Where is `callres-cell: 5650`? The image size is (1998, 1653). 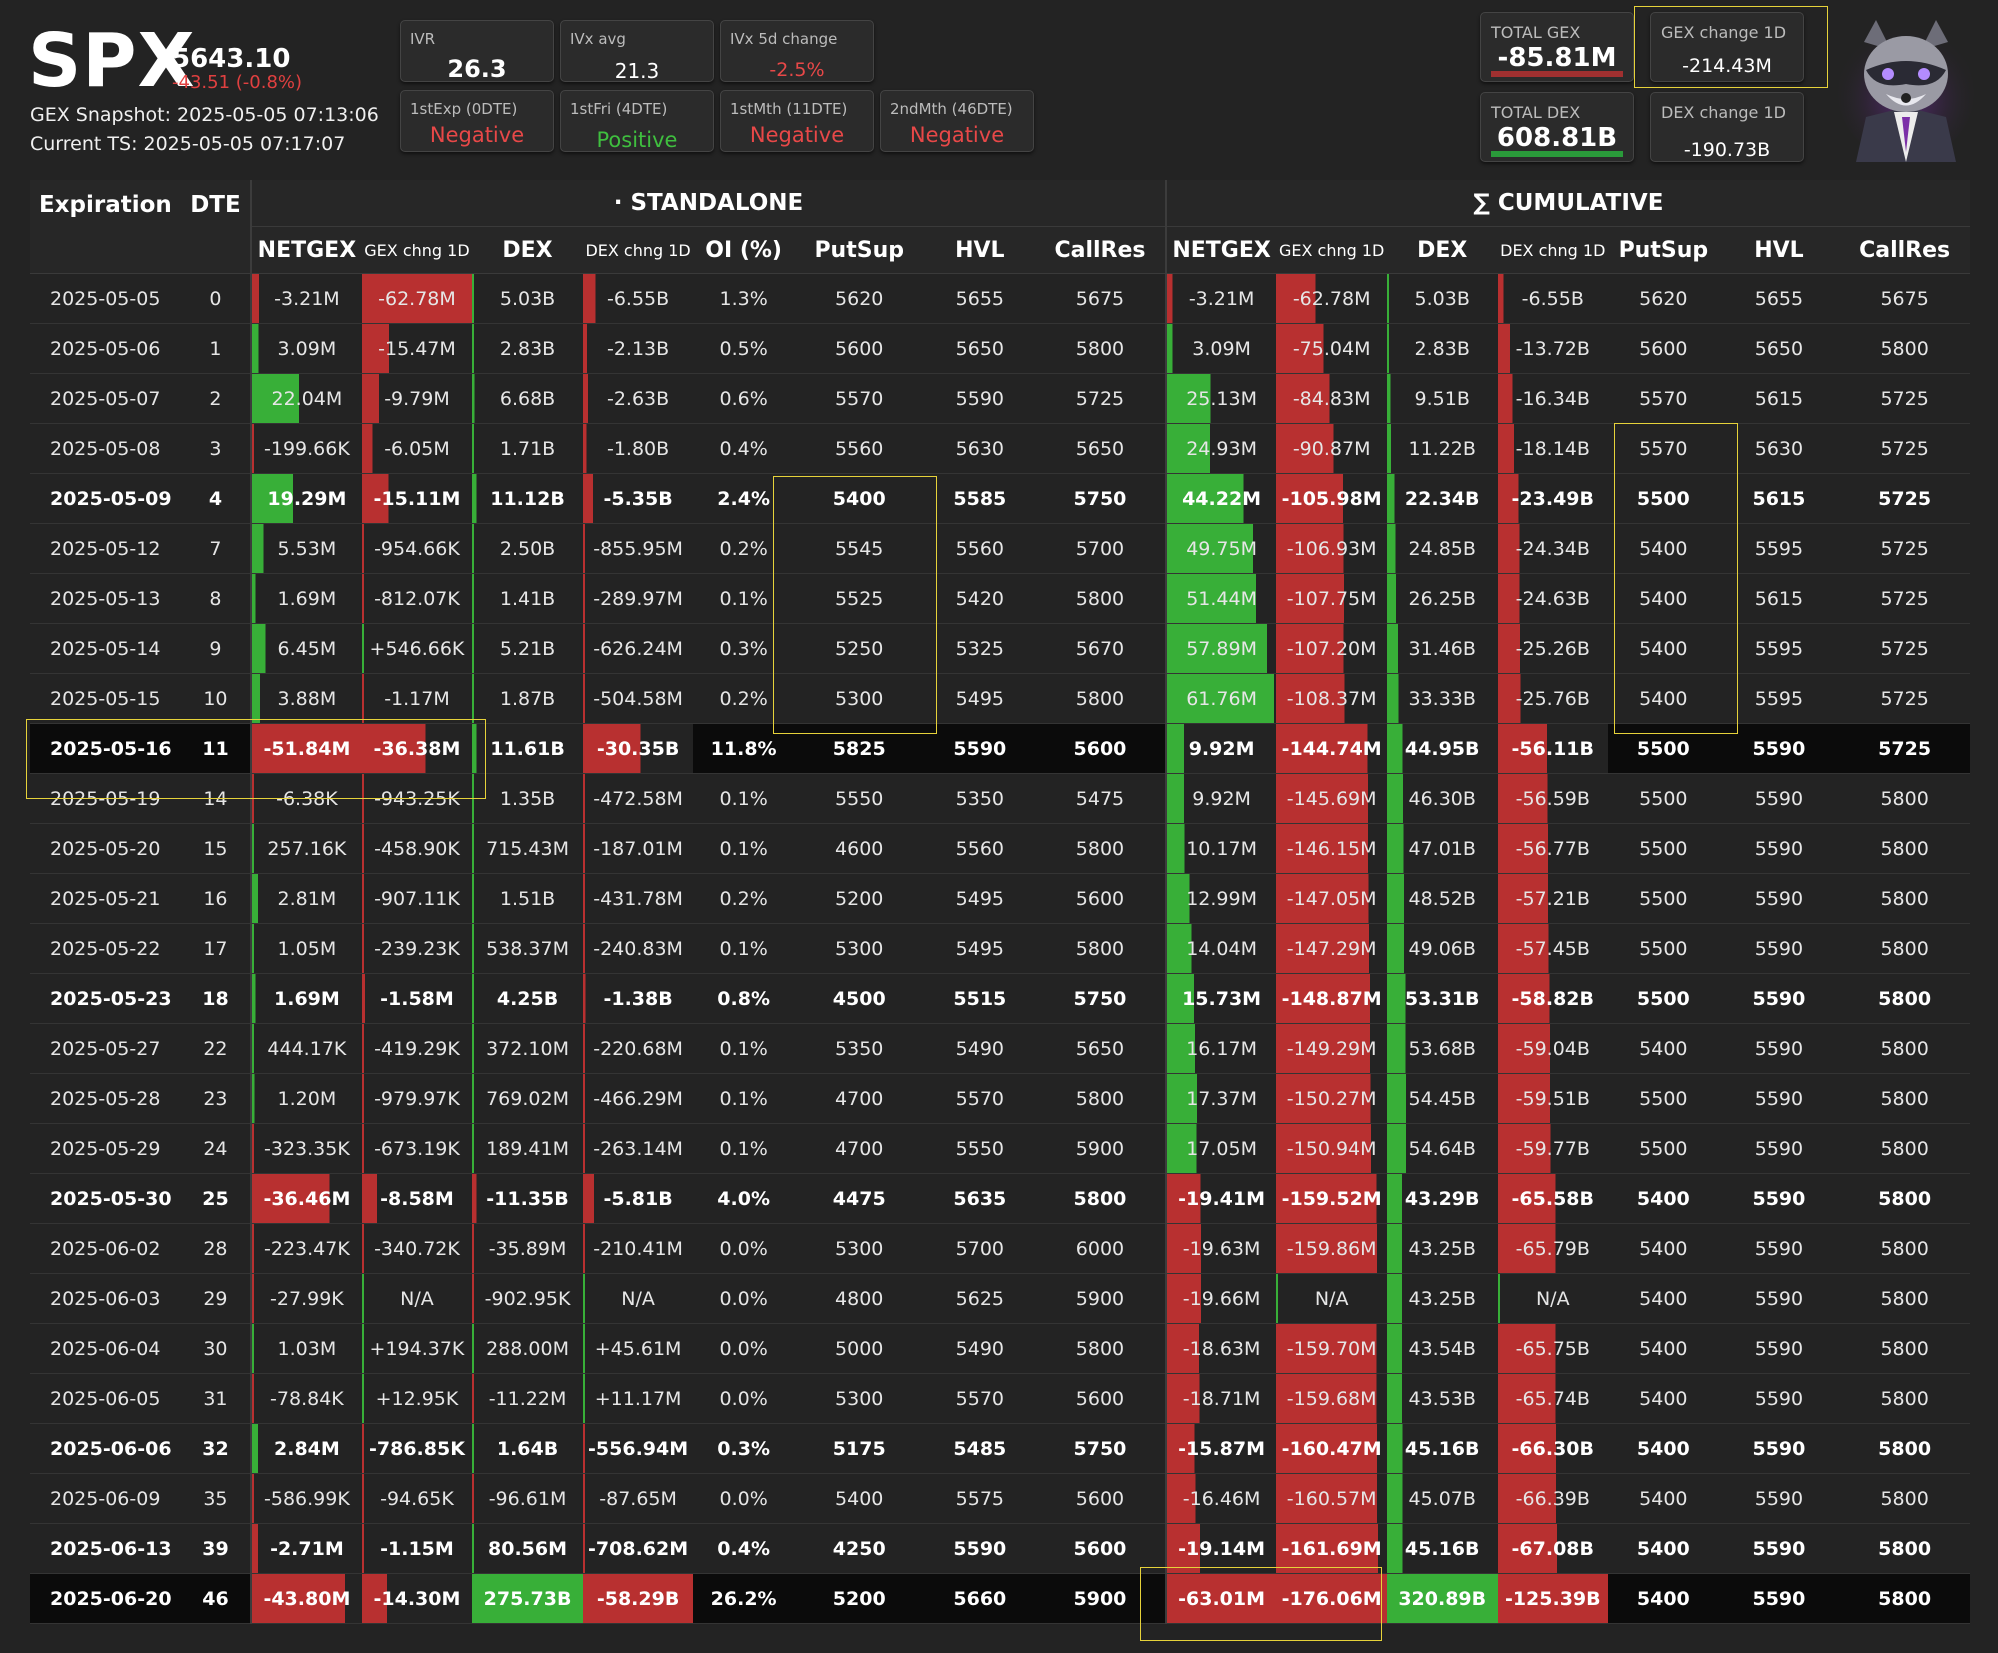
callres-cell: 5650 is located at coordinates (1101, 1048).